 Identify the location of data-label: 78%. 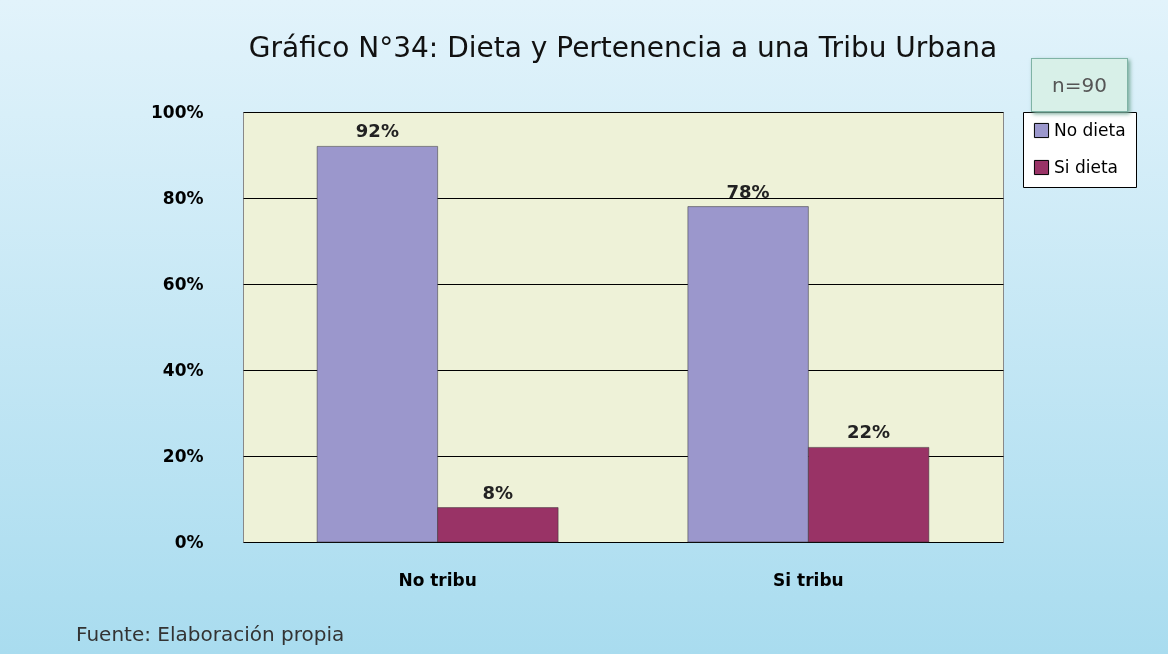
(748, 191).